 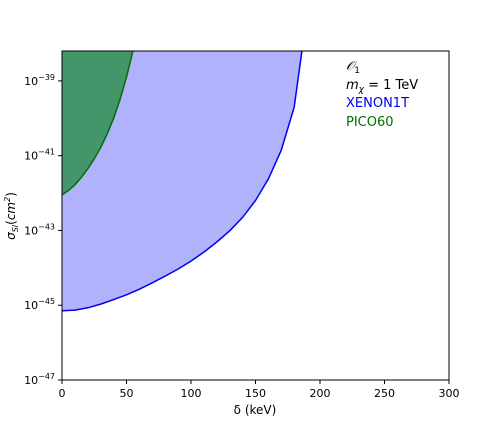 What do you see at coordinates (191, 393) in the screenshot?
I see `x-tick-label: 100` at bounding box center [191, 393].